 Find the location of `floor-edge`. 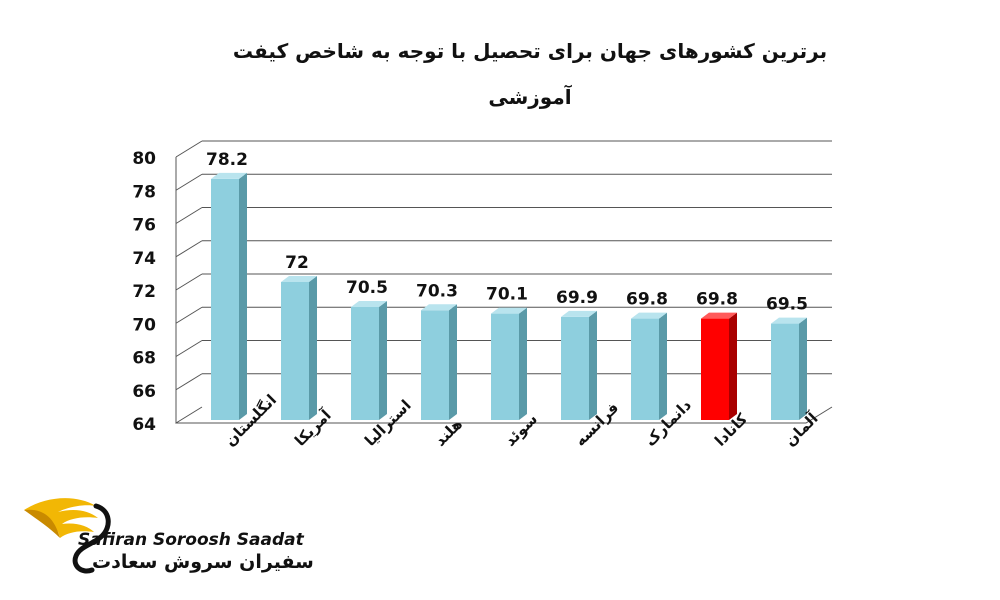

floor-edge is located at coordinates (504, 415).